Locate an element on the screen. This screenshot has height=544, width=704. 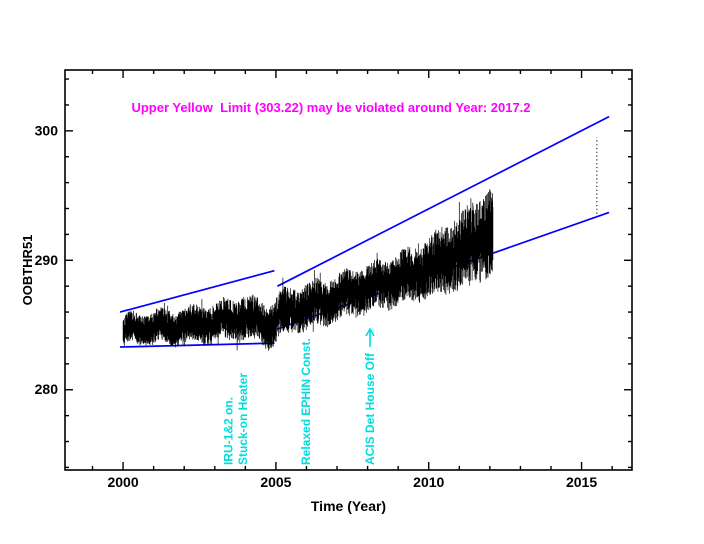
x-tick-label: 2000 is located at coordinates (122, 482).